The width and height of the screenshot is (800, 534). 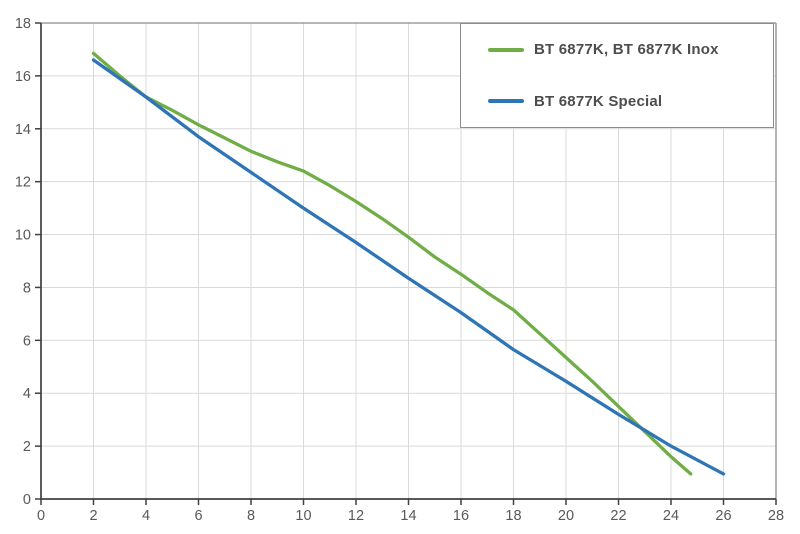 I want to click on legend-label-bt6877k-inox: BT 6877K, BT 6877K Inox, so click(x=626, y=50).